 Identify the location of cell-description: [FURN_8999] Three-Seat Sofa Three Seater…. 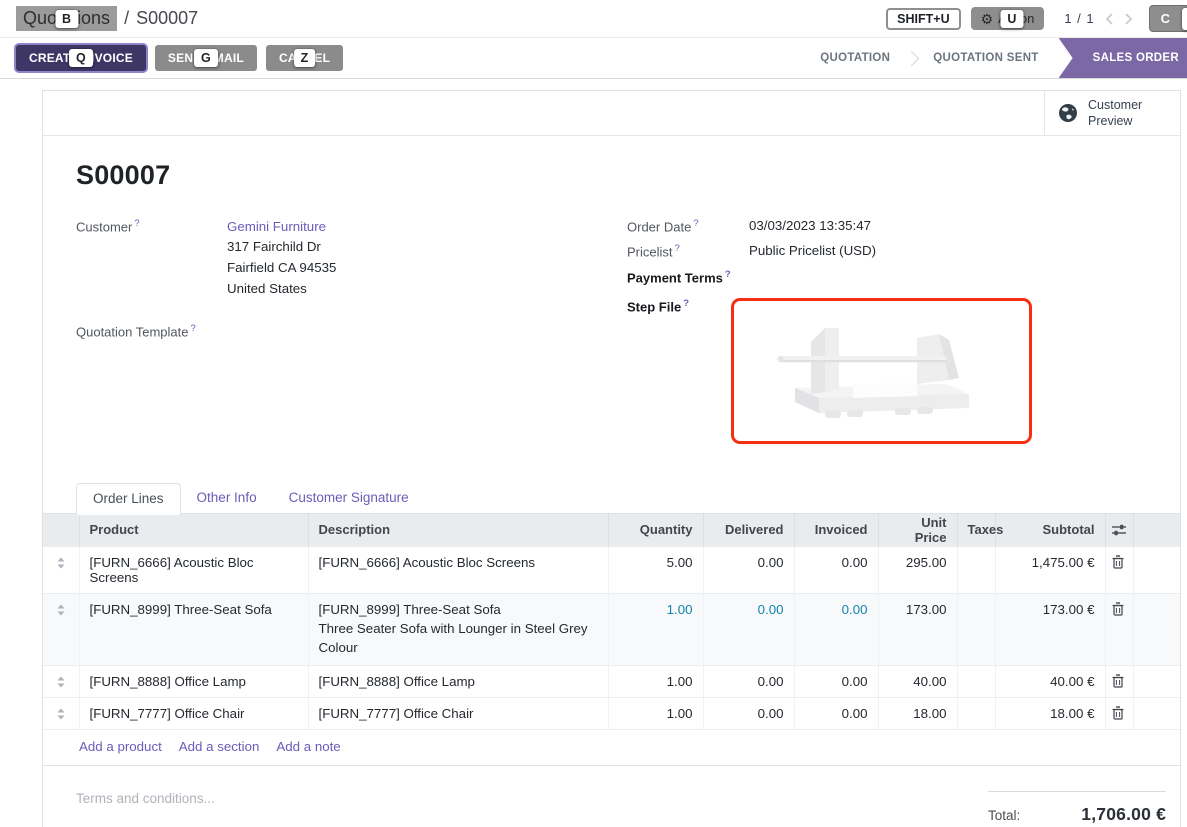
(458, 629).